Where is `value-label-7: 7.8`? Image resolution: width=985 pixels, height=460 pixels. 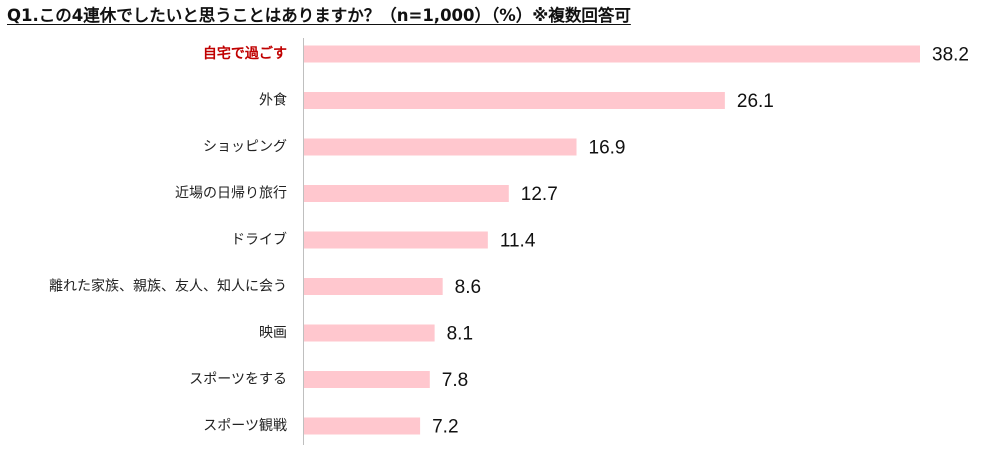 value-label-7: 7.8 is located at coordinates (455, 380).